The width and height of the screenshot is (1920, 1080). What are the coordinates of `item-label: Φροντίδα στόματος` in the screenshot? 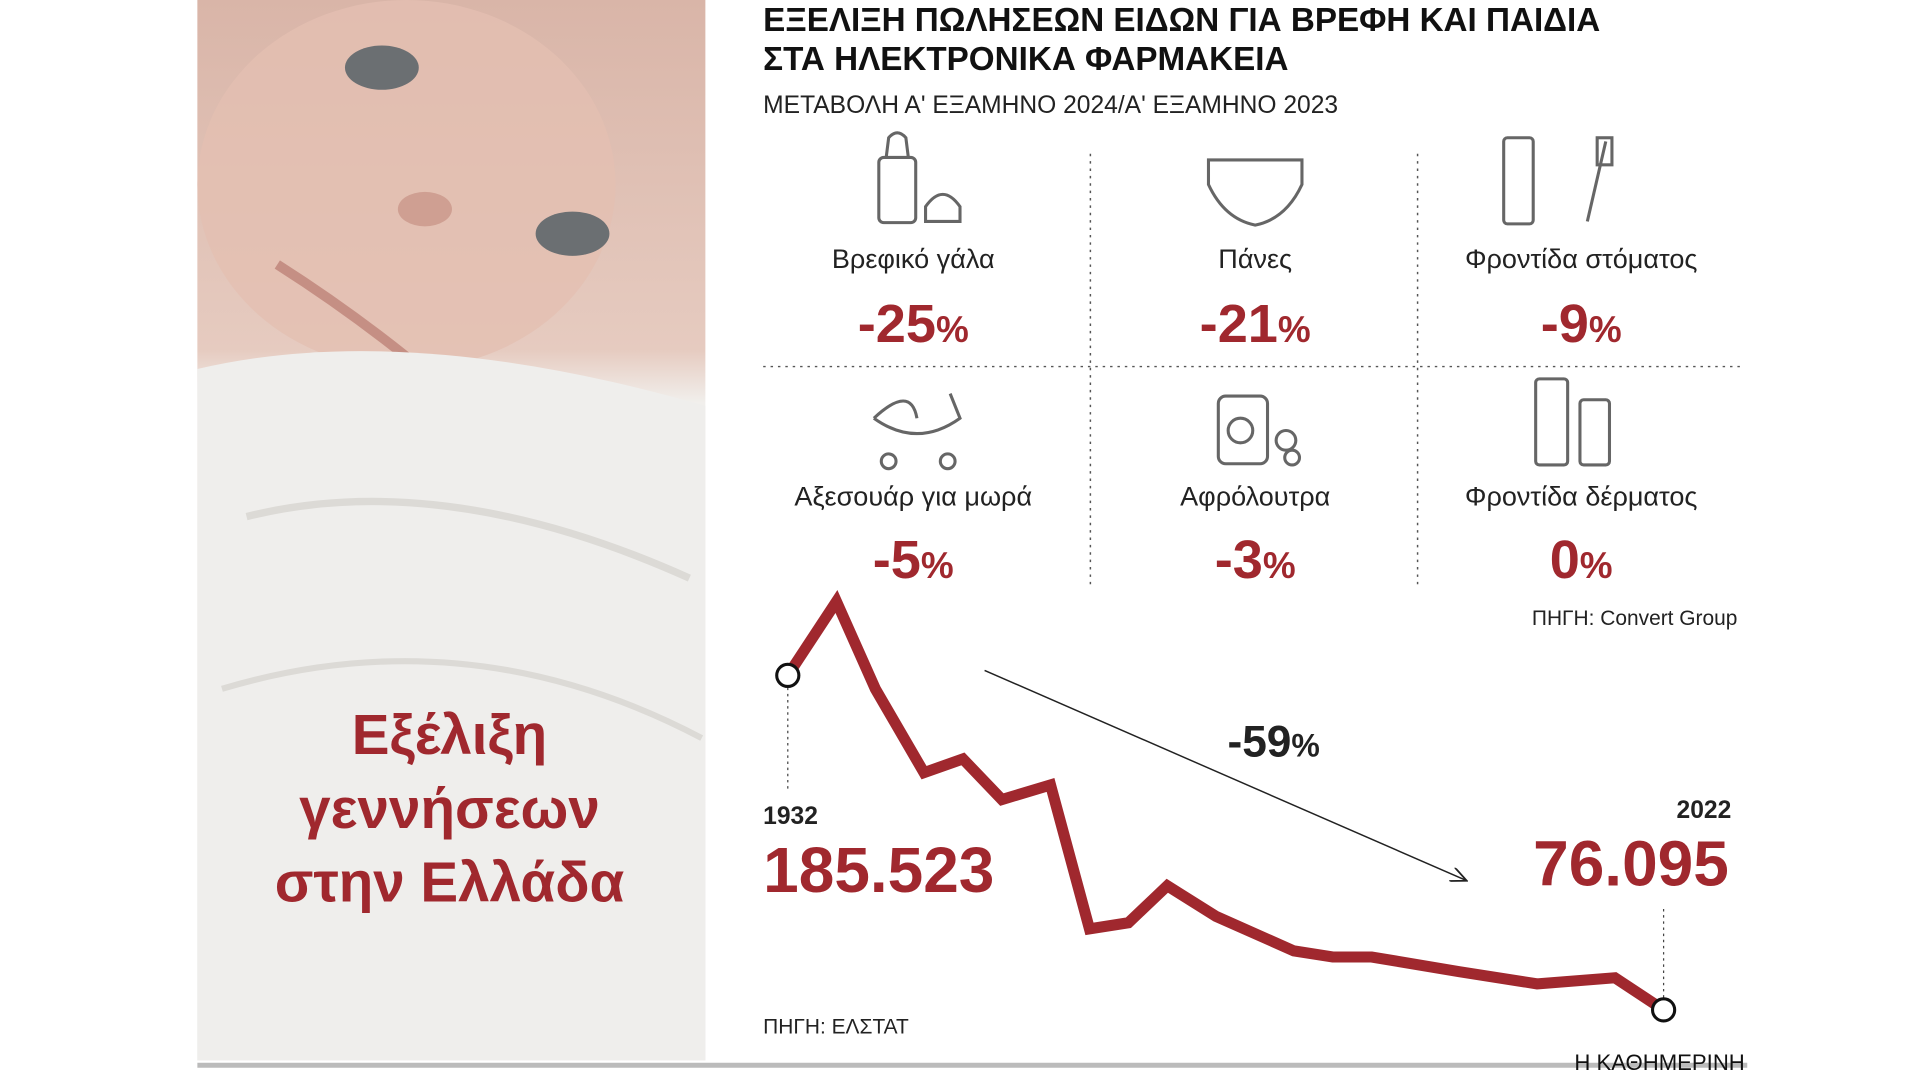 It's located at (1581, 259).